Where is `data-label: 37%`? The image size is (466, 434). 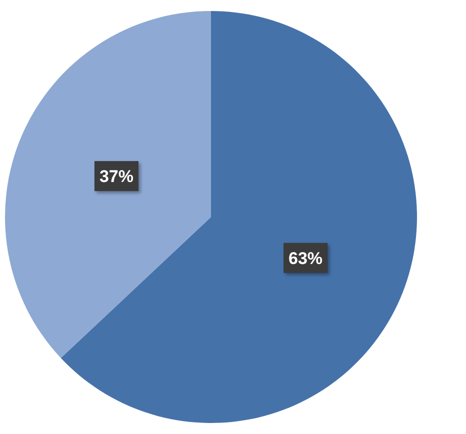 data-label: 37% is located at coordinates (116, 176).